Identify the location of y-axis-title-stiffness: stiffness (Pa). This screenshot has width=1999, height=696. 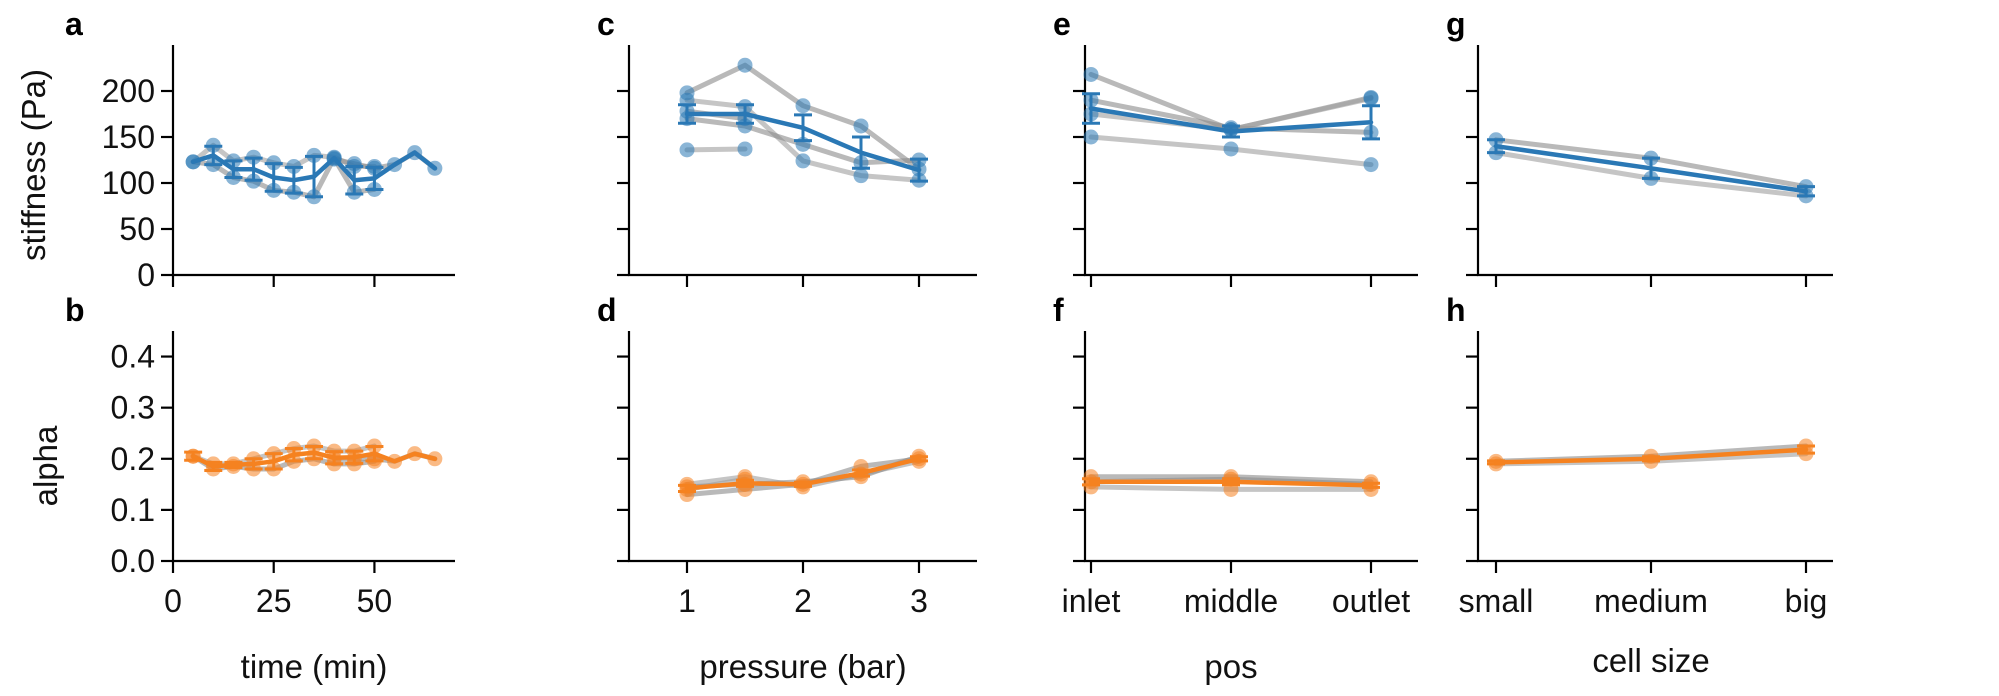
(33, 165).